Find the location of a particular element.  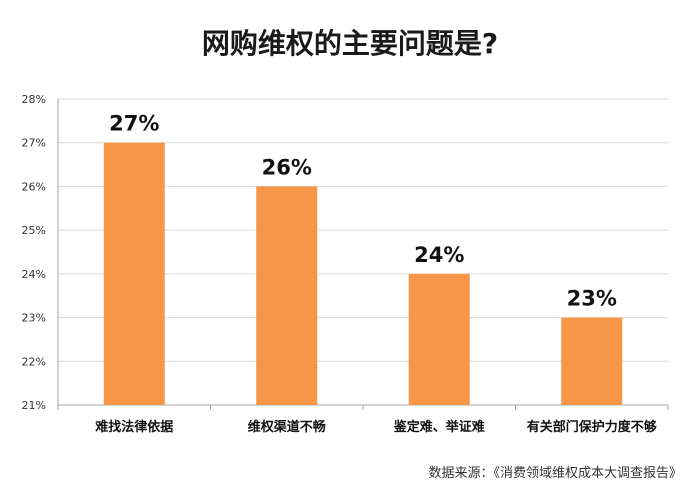

y-tick-label: 24% is located at coordinates (34, 274).